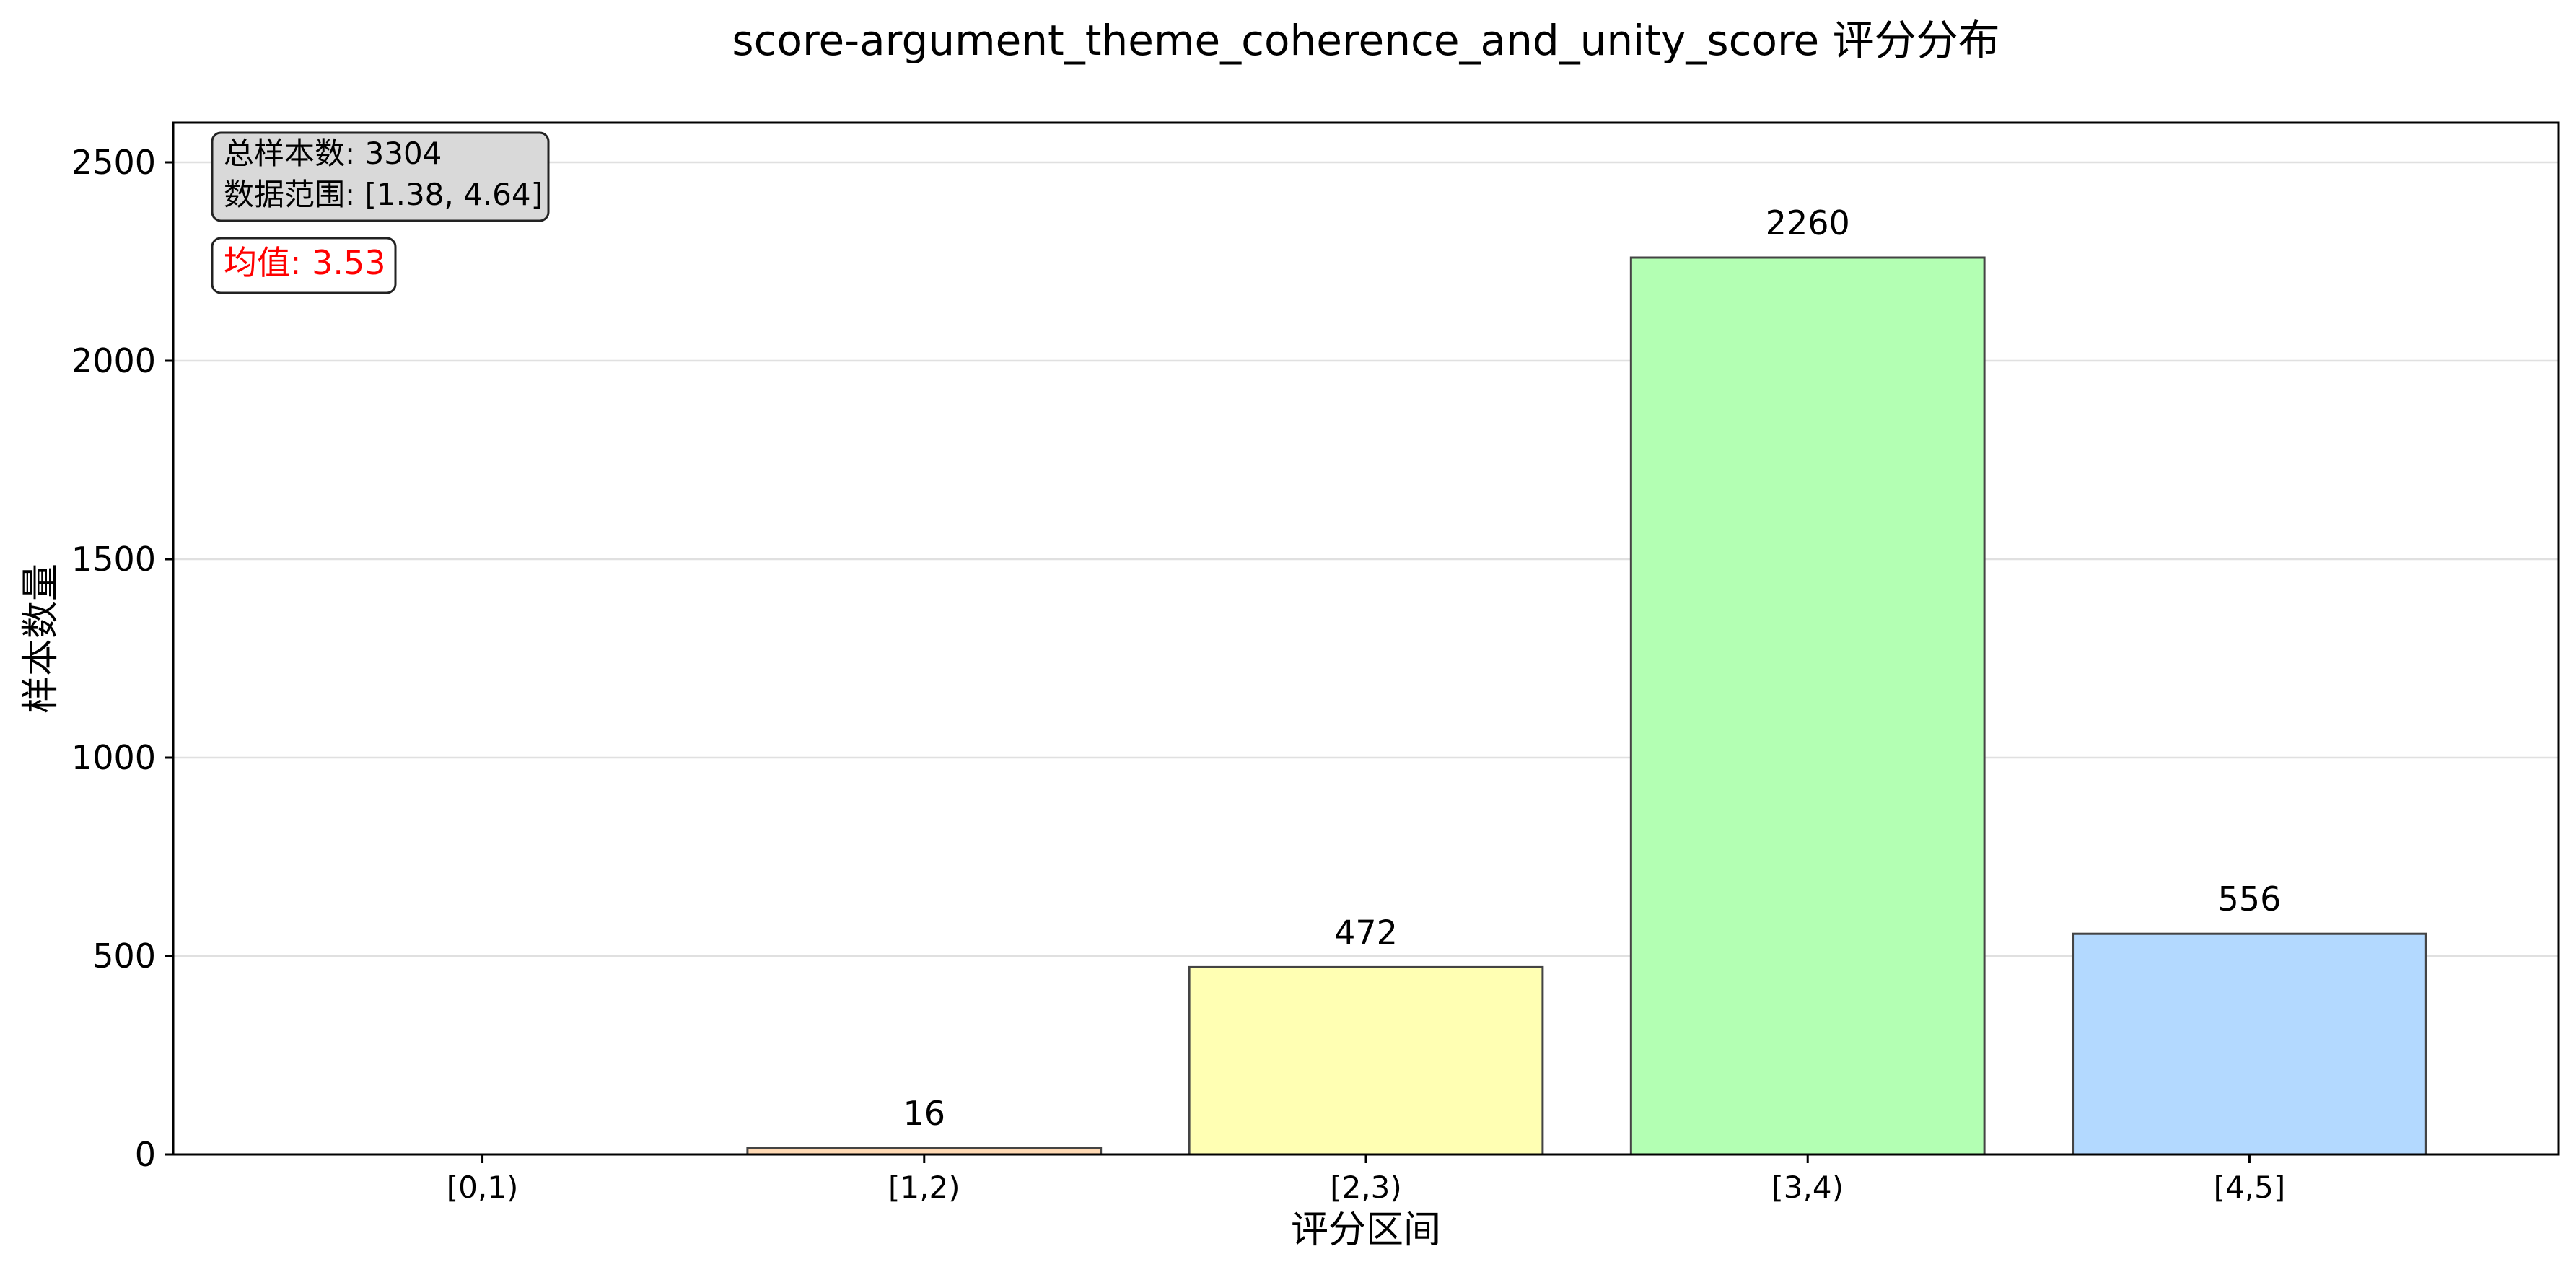  I want to click on stats-data-range: 数据范围: [1.38, 4.64], so click(384, 194).